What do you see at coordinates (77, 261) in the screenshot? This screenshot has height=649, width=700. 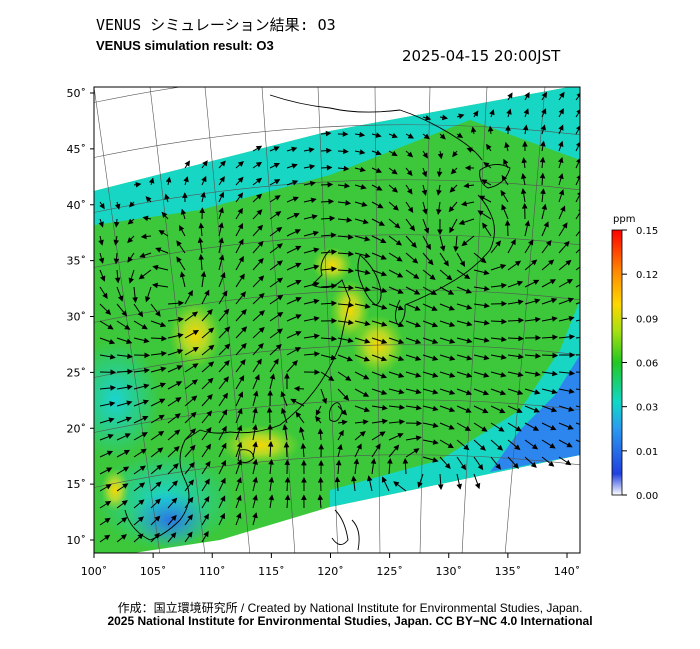 I see `lat-tick-label: 35˚` at bounding box center [77, 261].